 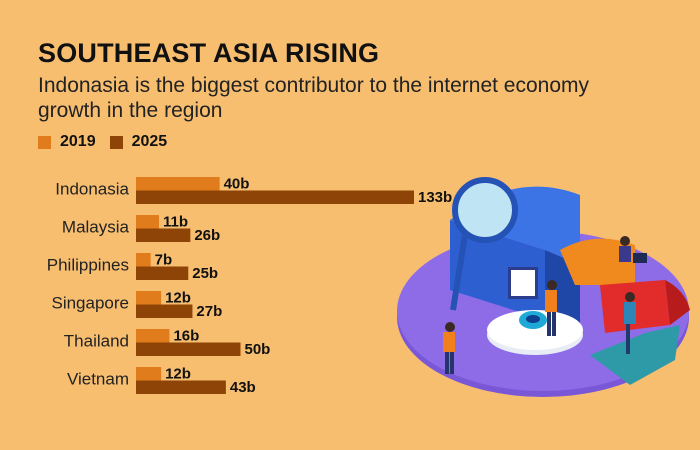 I want to click on data-label-vietnam-2019: 12b, so click(x=178, y=374).